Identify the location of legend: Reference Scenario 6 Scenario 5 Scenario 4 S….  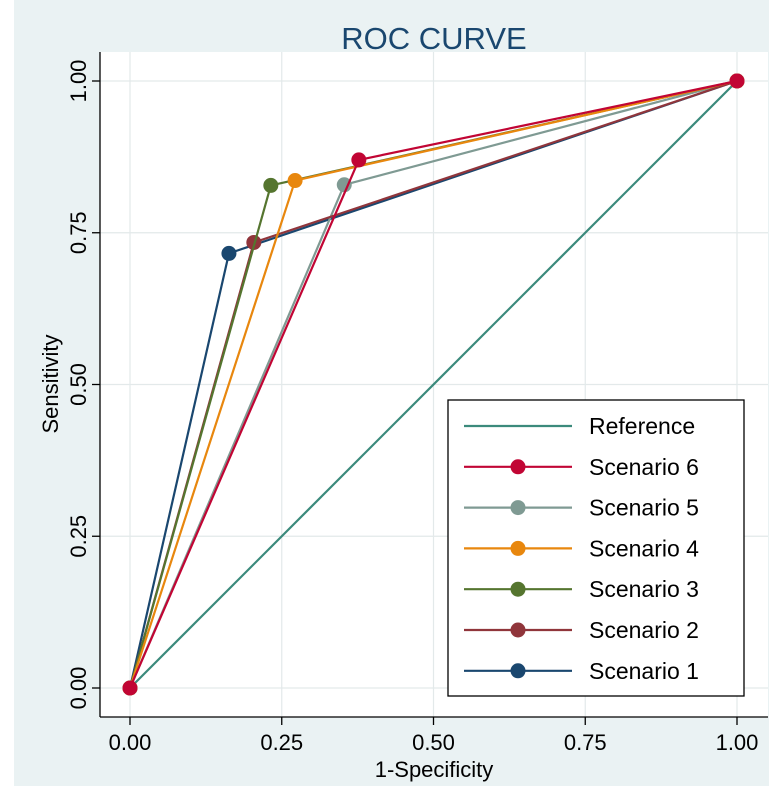
(596, 548).